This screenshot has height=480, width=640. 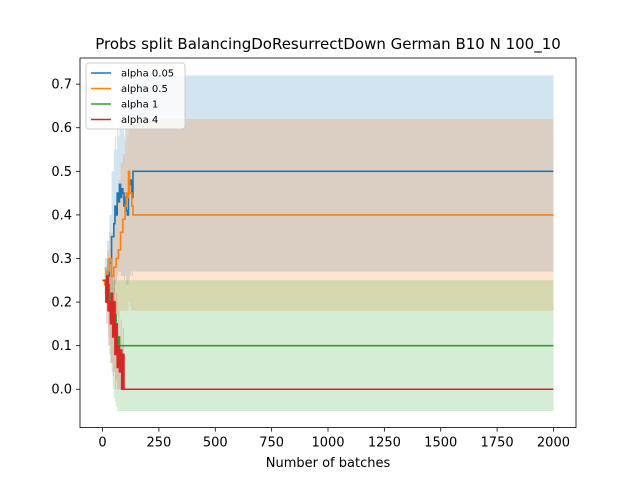 I want to click on x-axis-label: Number of batches, so click(x=328, y=463).